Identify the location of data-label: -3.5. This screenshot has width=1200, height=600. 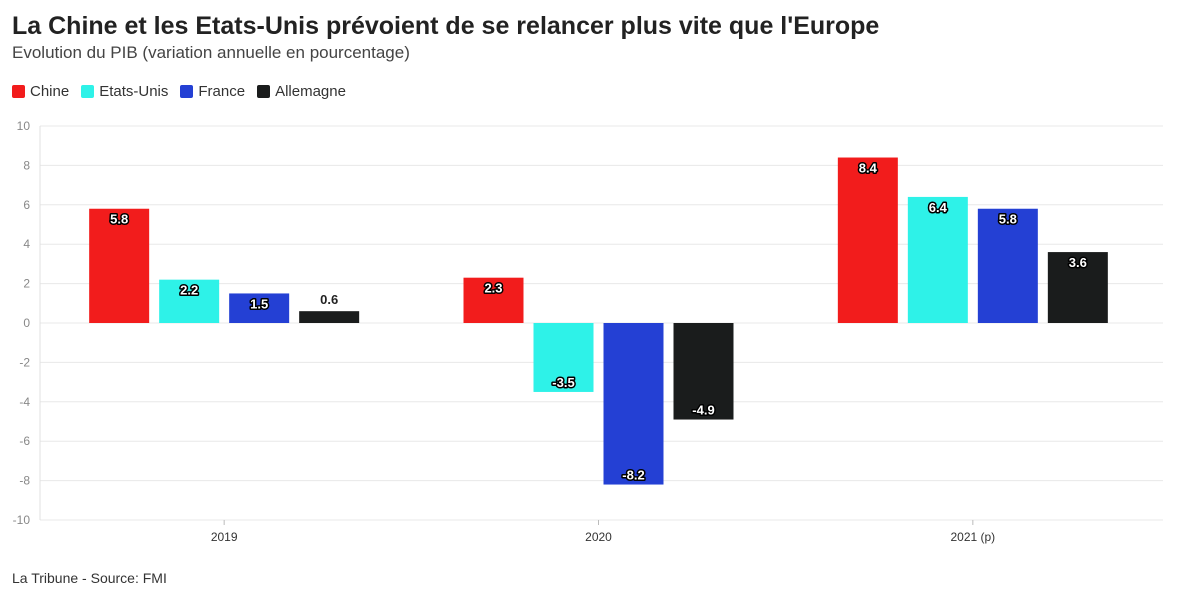
(563, 382).